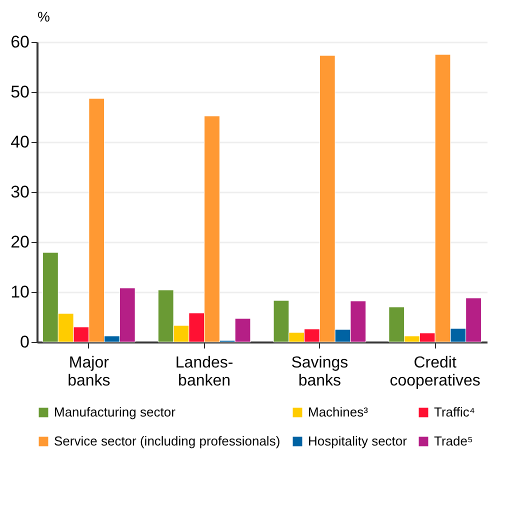 Image resolution: width=521 pixels, height=513 pixels. What do you see at coordinates (338, 412) in the screenshot?
I see `legend-label: Machines³` at bounding box center [338, 412].